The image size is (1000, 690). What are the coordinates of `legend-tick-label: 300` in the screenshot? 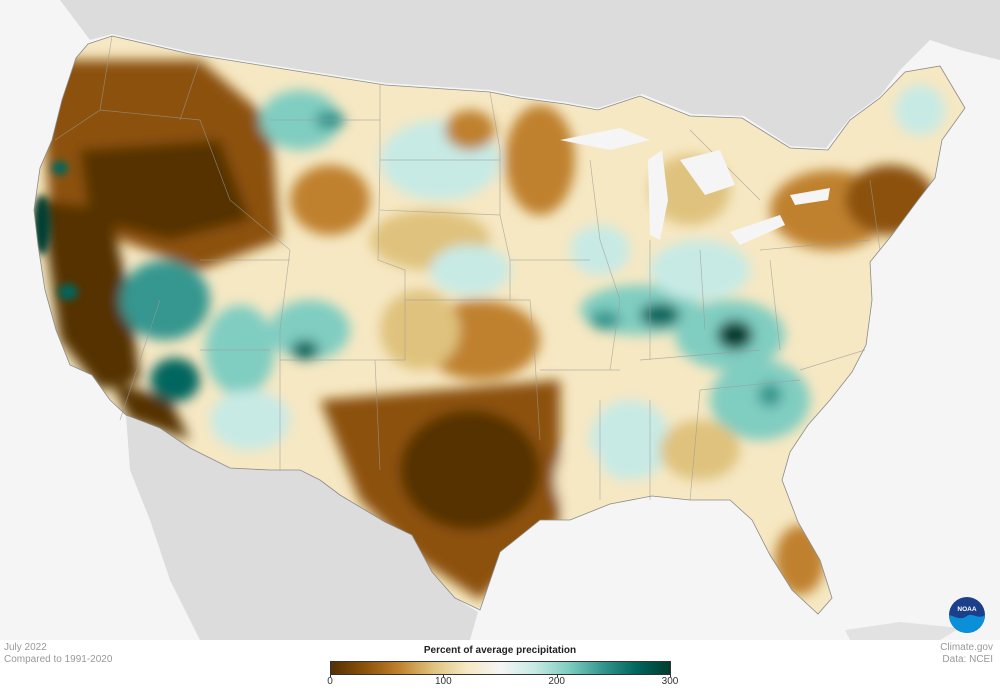 It's located at (670, 681).